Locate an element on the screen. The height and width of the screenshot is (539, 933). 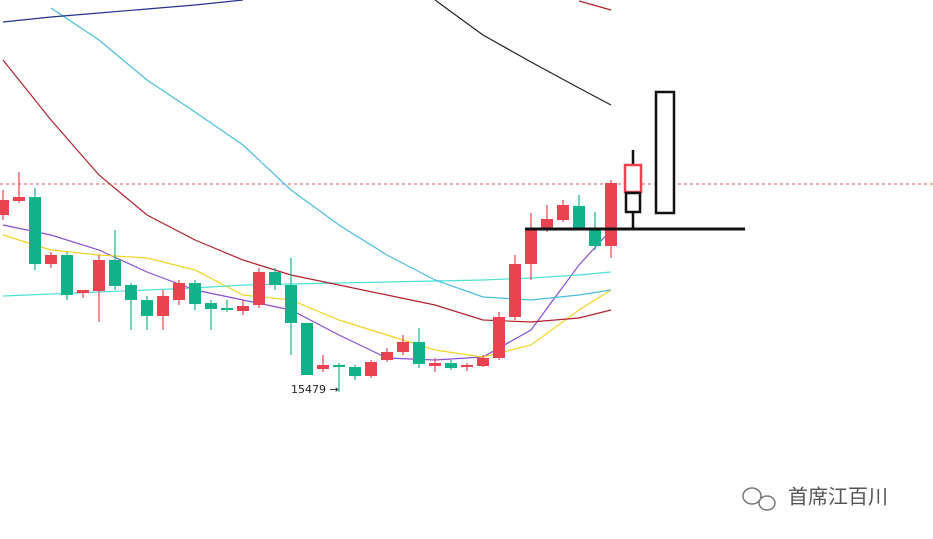
watermark-text: 首席江百川 is located at coordinates (838, 497).